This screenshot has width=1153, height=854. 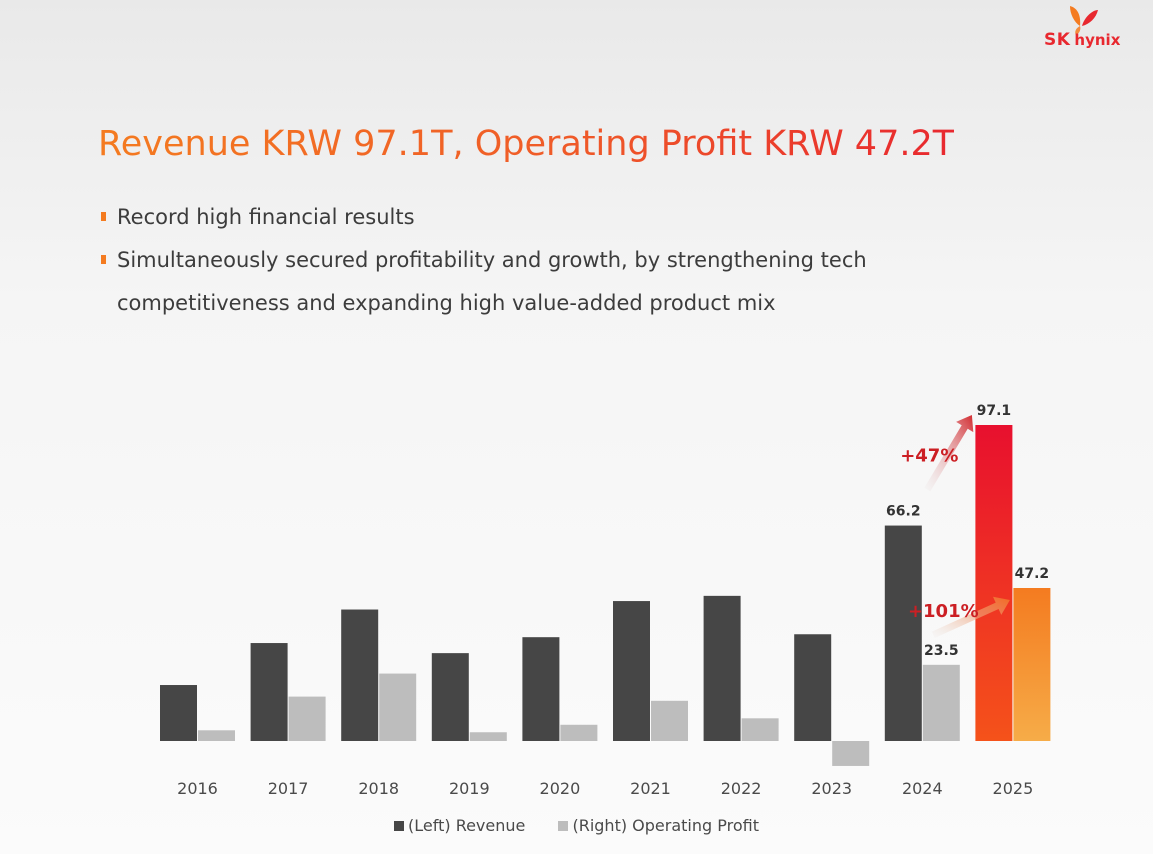 What do you see at coordinates (1057, 40) in the screenshot?
I see `logo-sk-text: SK` at bounding box center [1057, 40].